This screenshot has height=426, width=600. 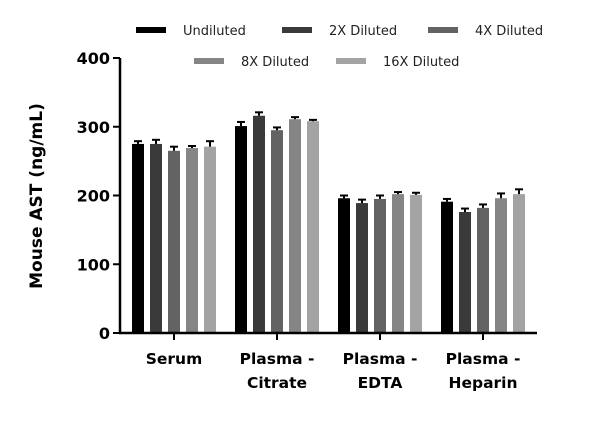 What do you see at coordinates (93, 127) in the screenshot?
I see `y-tick-label: 300` at bounding box center [93, 127].